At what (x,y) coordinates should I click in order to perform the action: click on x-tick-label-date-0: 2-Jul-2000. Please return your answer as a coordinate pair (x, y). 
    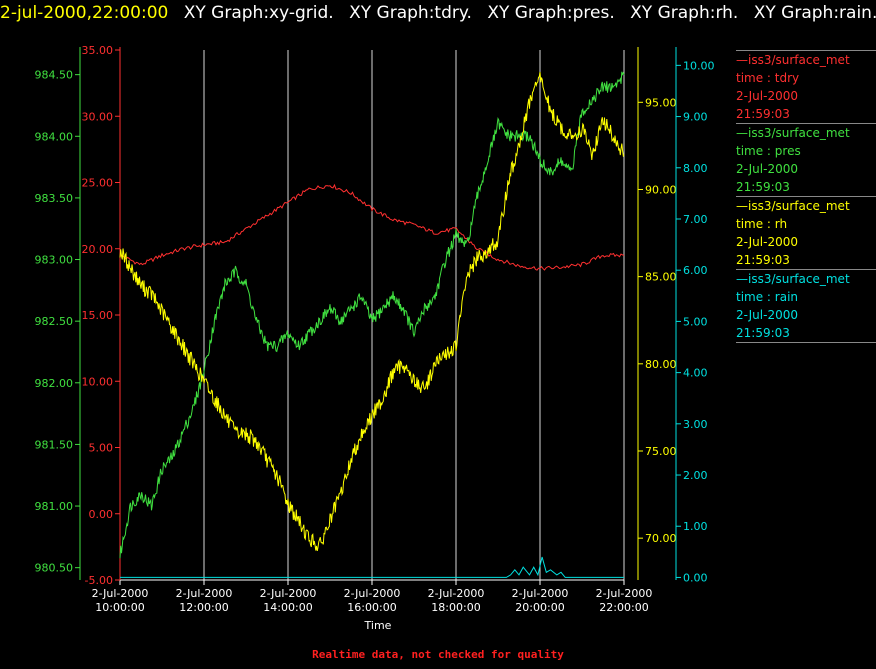
    Looking at the image, I should click on (120, 593).